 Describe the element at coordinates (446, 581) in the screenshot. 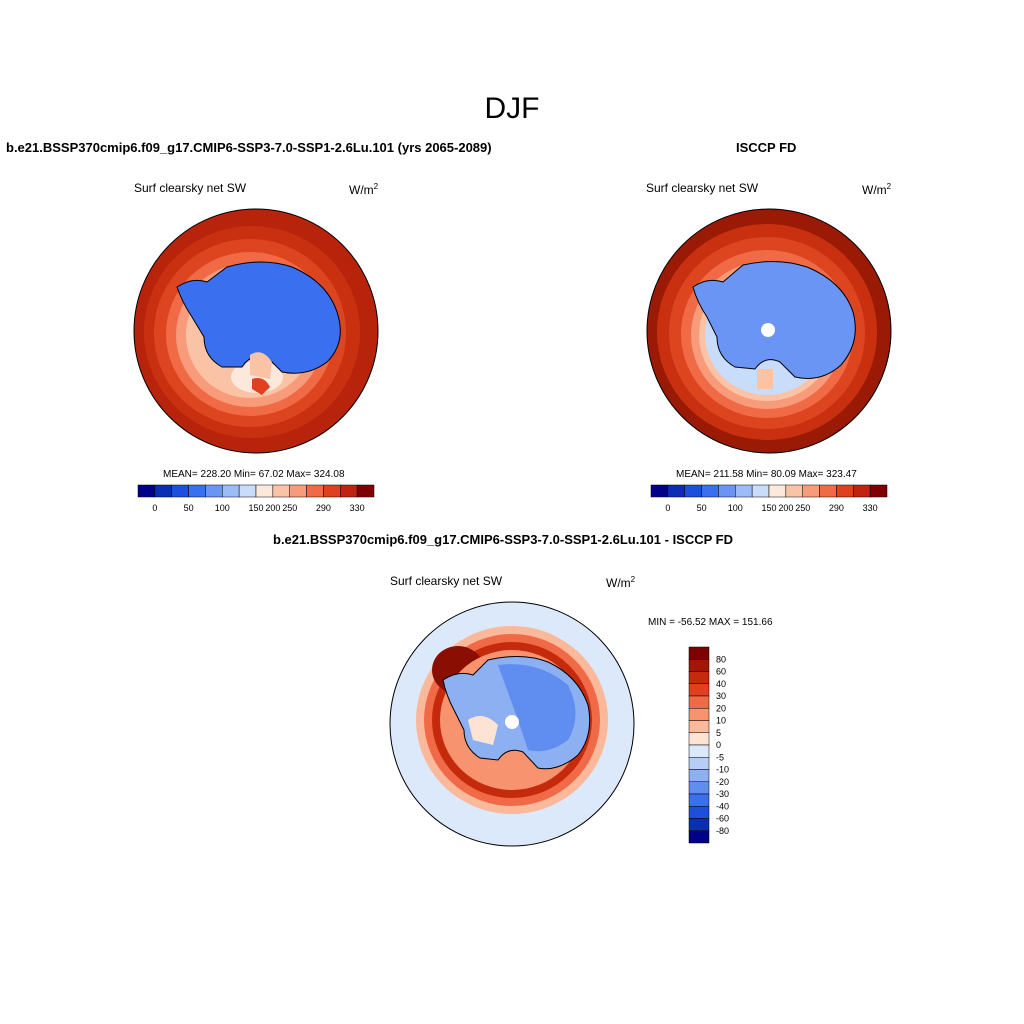

I see `diff-variable-label: Surf clearsky net SW` at that location.